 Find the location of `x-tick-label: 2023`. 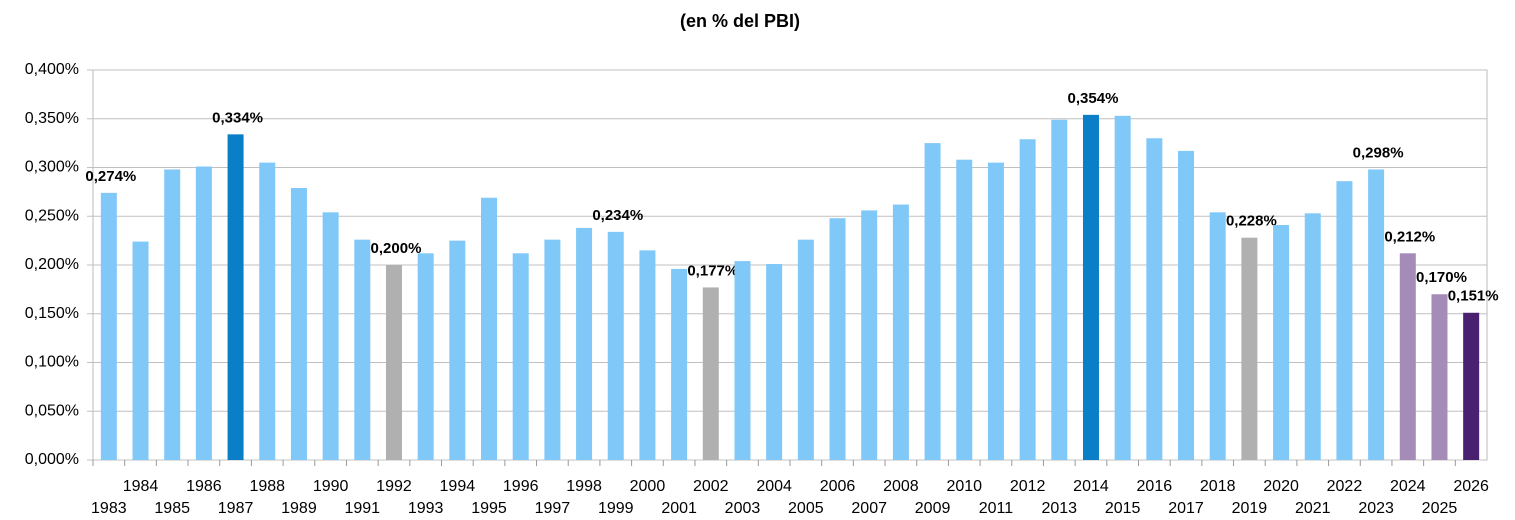

x-tick-label: 2023 is located at coordinates (1376, 508).